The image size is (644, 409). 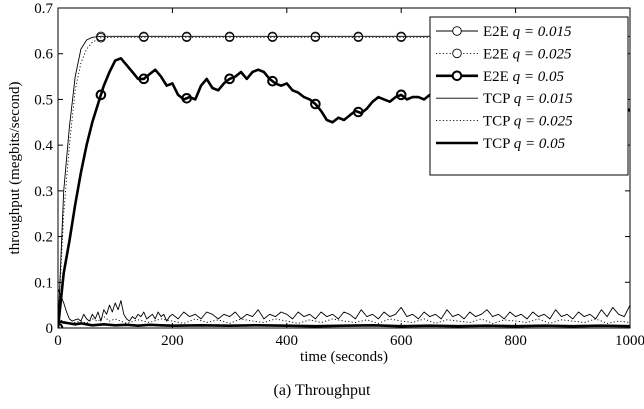 I want to click on y-tick-label: 0.4, so click(x=43, y=146).